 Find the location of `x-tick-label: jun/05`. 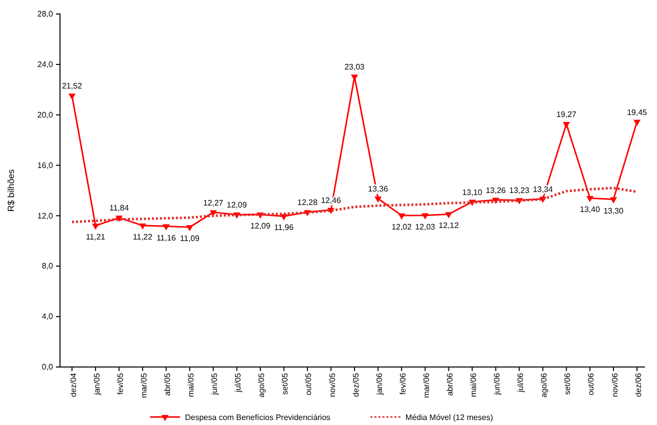

x-tick-label: jun/05 is located at coordinates (215, 384).